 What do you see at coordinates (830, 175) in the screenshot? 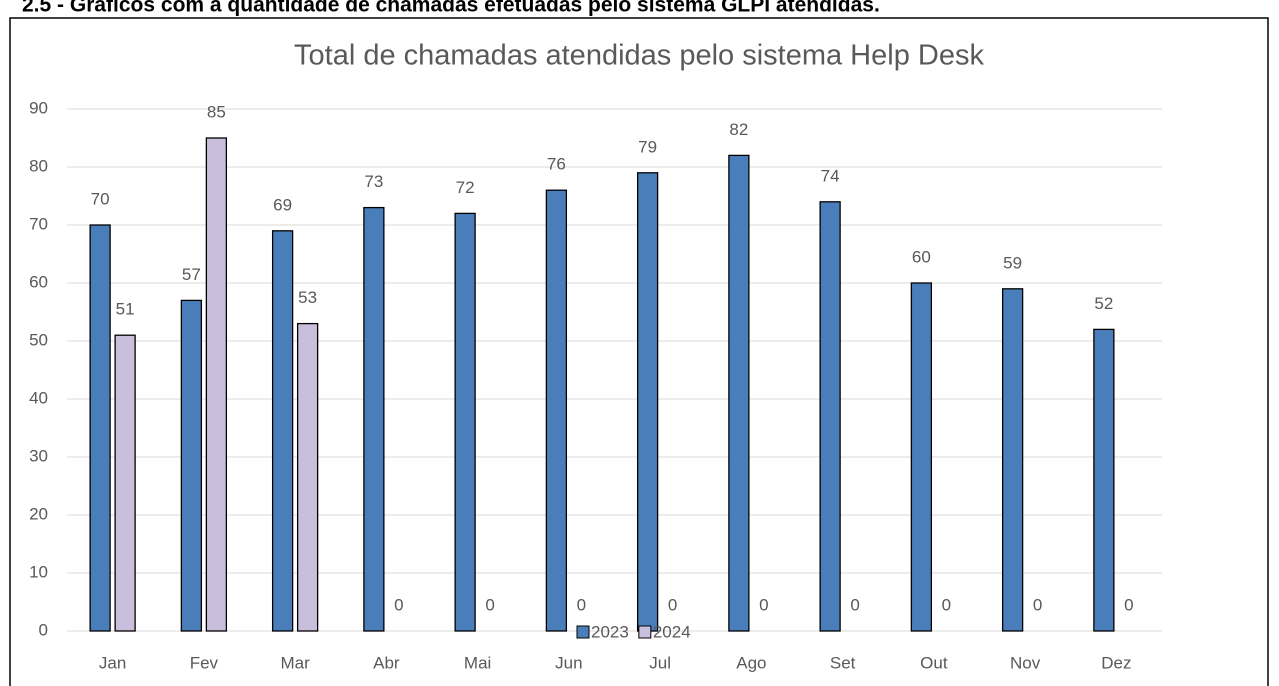
I see `data-label: 74` at bounding box center [830, 175].